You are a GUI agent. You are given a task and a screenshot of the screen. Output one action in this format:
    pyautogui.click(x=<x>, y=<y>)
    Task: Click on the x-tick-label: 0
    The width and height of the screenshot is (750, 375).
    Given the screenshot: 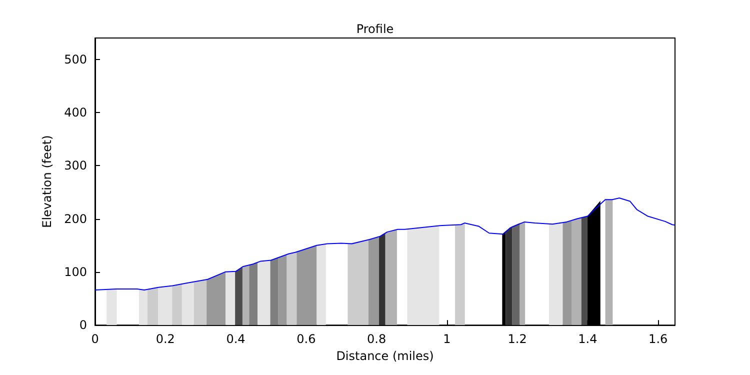 What is the action you would take?
    pyautogui.click(x=95, y=339)
    